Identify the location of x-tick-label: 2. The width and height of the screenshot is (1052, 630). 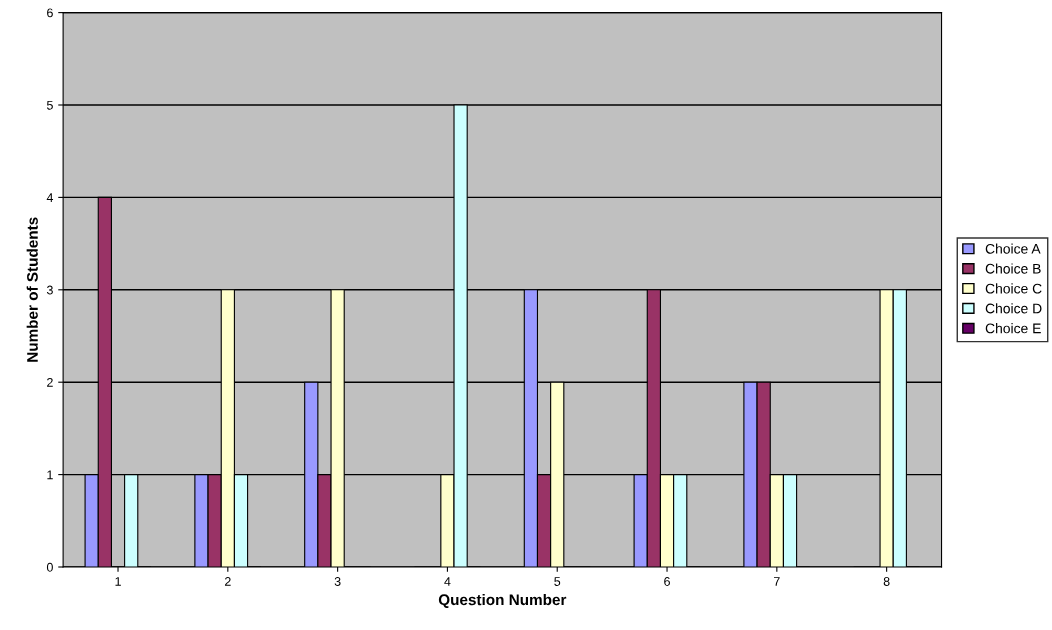
(227, 581).